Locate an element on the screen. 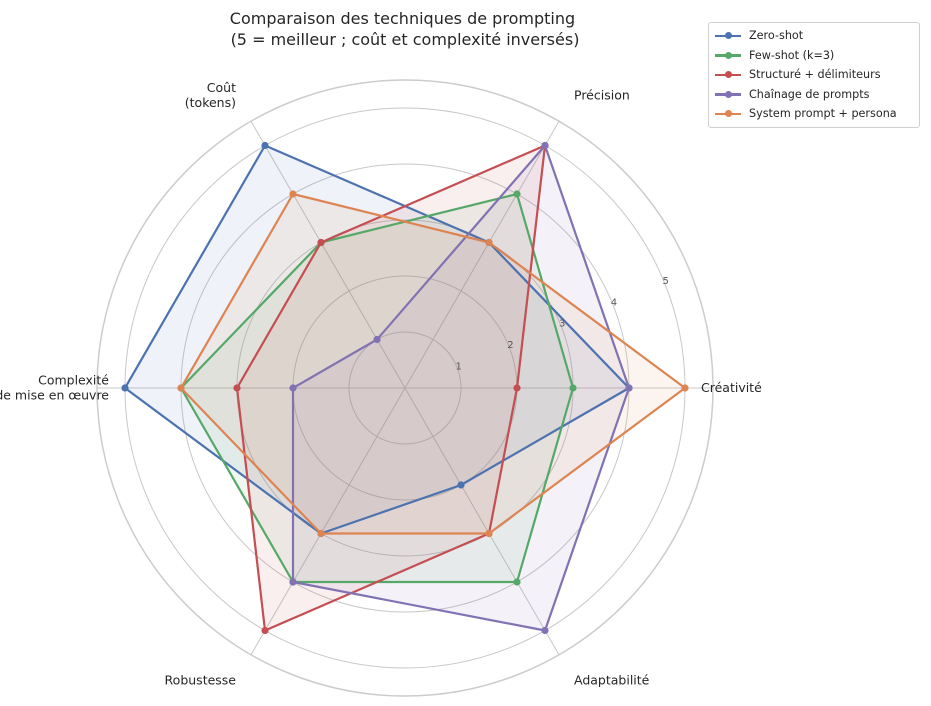  legend-label-4: System prompt + persona is located at coordinates (823, 114).